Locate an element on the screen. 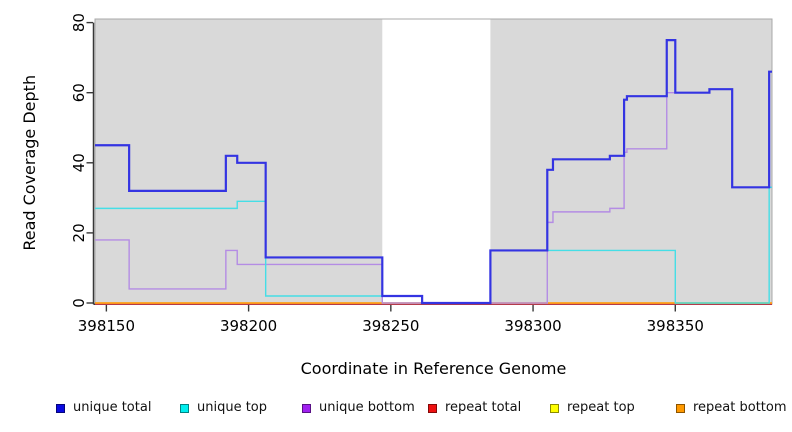 The width and height of the screenshot is (792, 432). y-tick-label: 80 is located at coordinates (79, 22).